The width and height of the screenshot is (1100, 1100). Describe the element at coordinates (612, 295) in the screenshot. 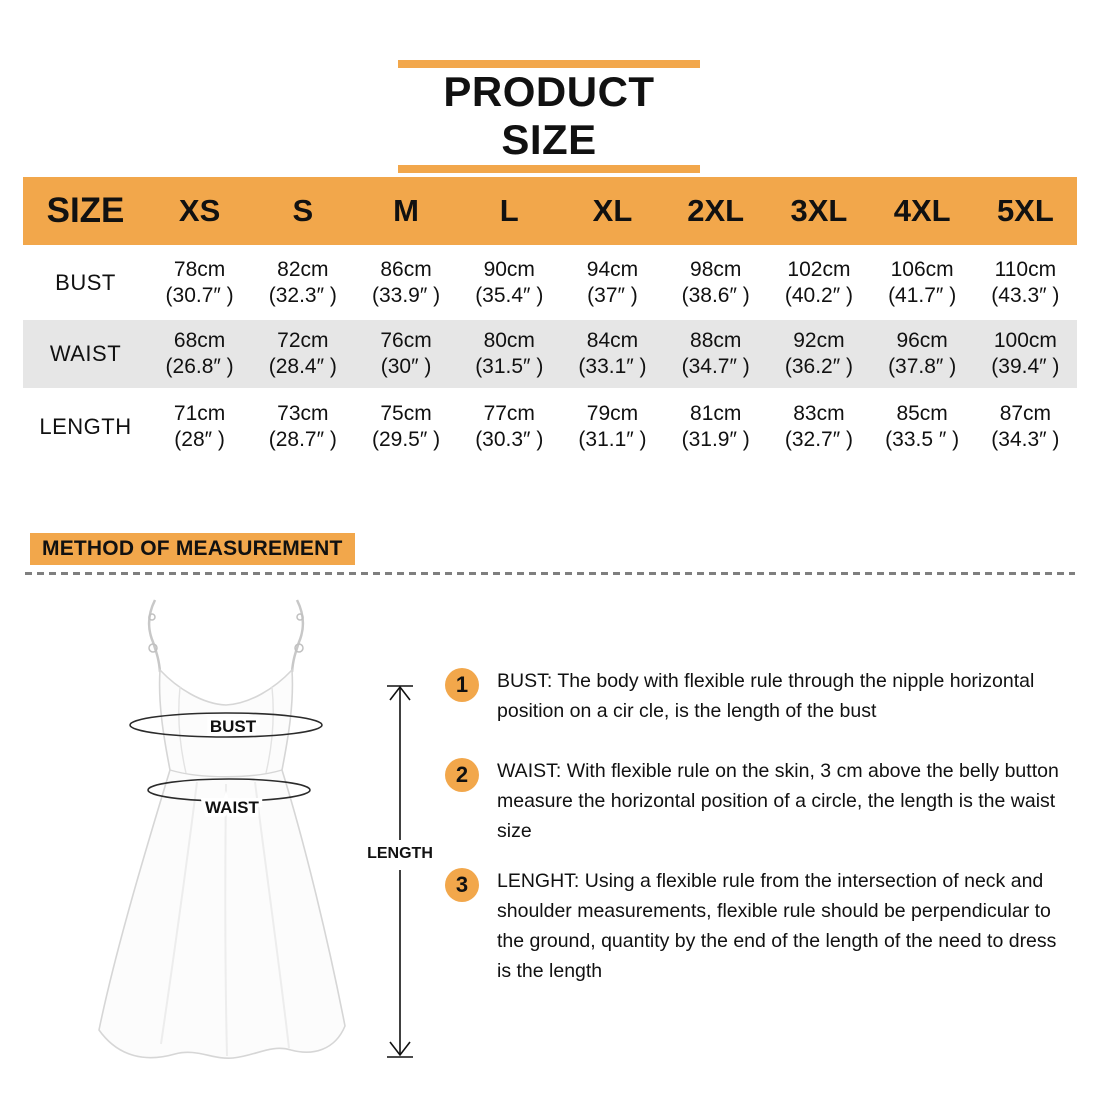

I see `inch-value: (37″ )` at that location.